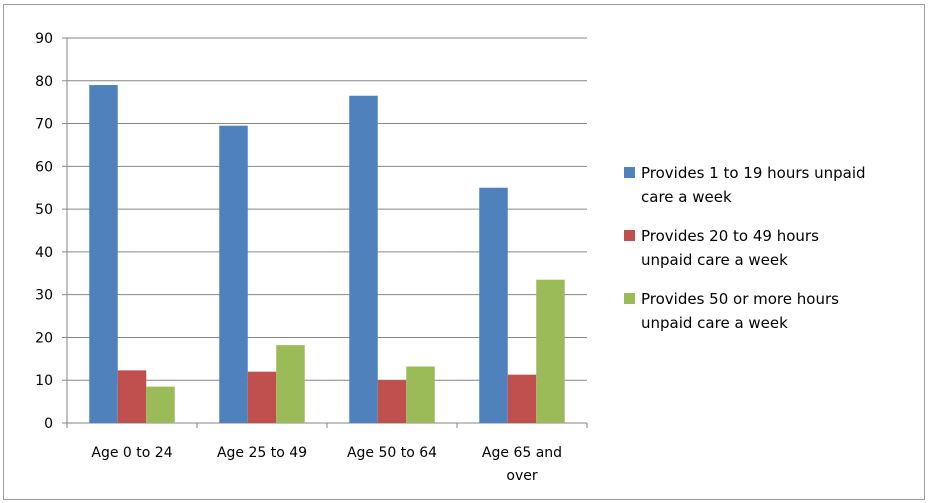  Describe the element at coordinates (262, 453) in the screenshot. I see `category-label: Age 25 to 49` at that location.